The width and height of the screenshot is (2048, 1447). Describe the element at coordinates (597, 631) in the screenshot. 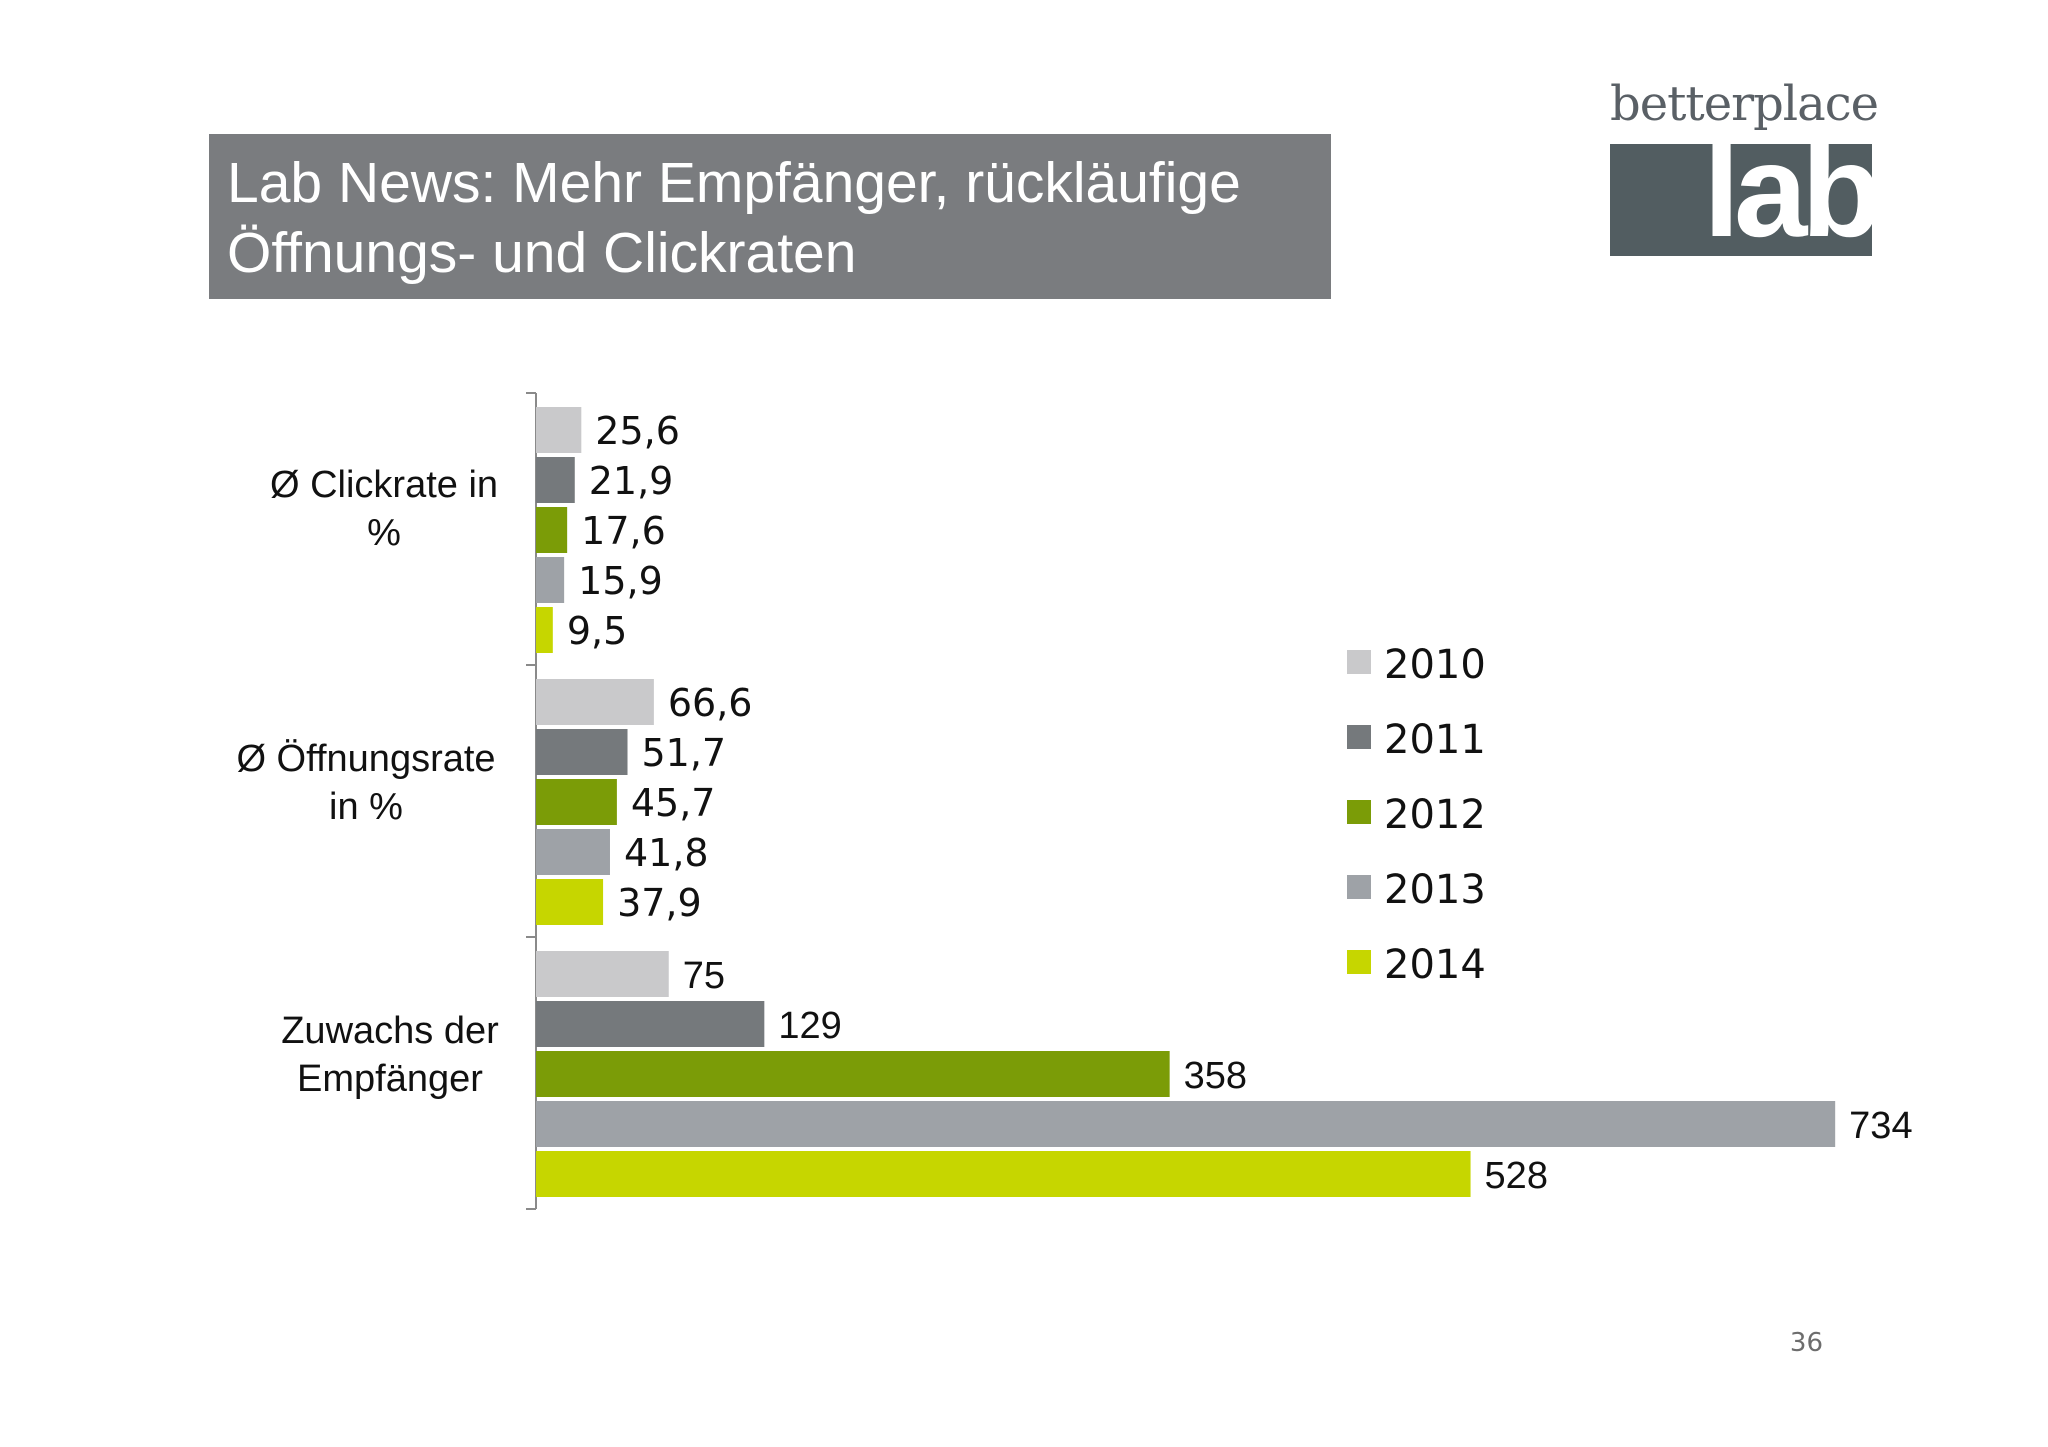

I see `data-label: 9,5` at that location.